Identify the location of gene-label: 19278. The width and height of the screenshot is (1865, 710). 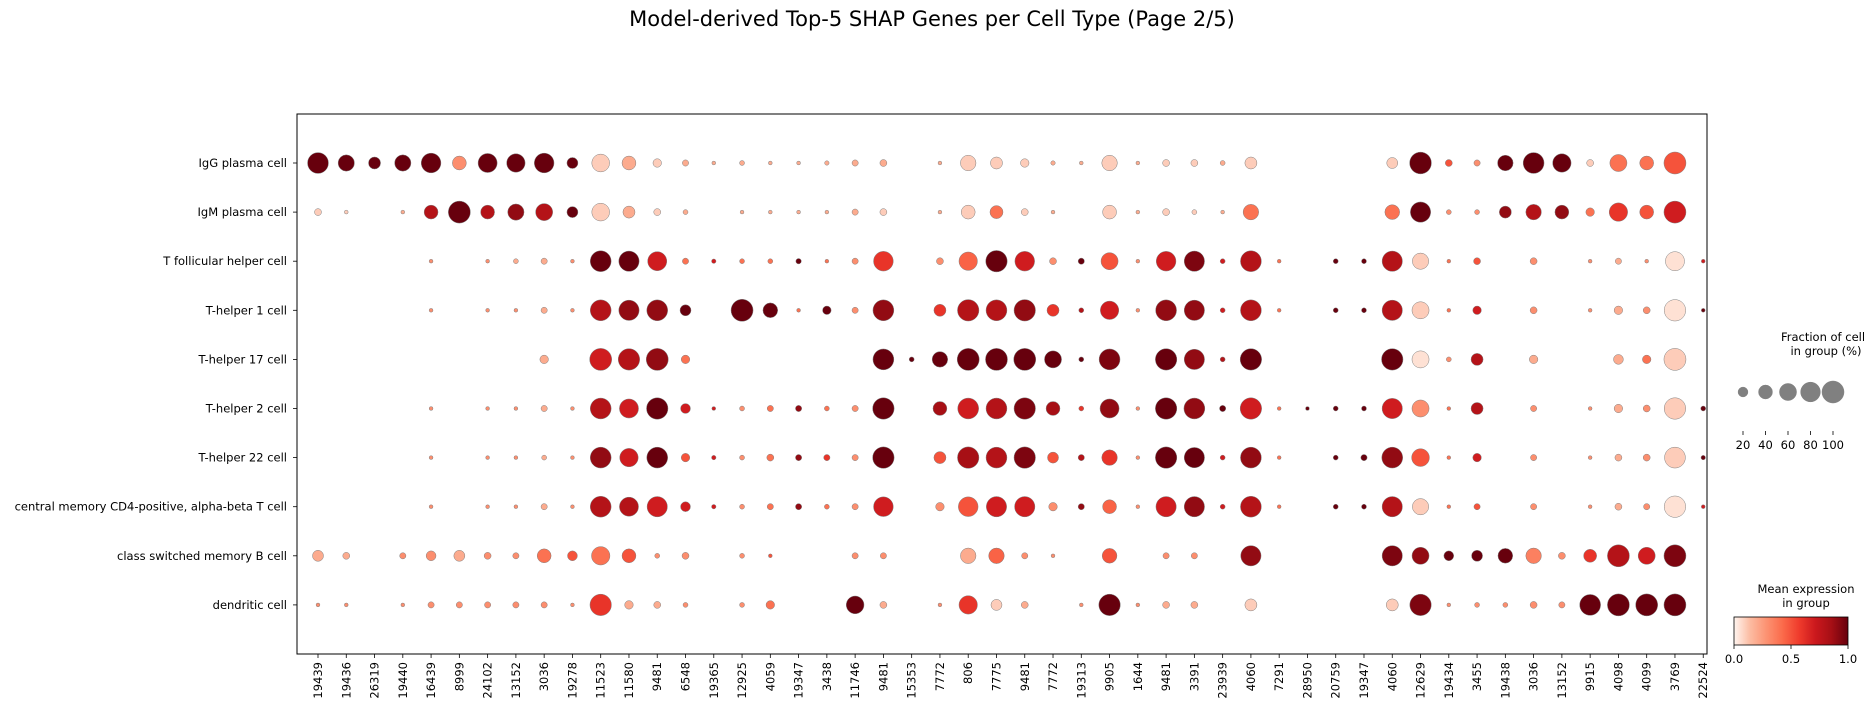
(572, 680).